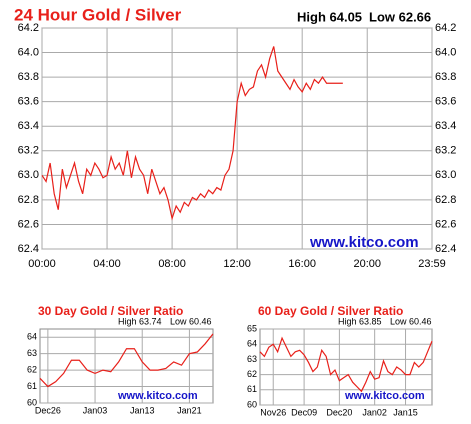 Image resolution: width=471 pixels, height=424 pixels. I want to click on x-tick-label: 16:00, so click(302, 264).